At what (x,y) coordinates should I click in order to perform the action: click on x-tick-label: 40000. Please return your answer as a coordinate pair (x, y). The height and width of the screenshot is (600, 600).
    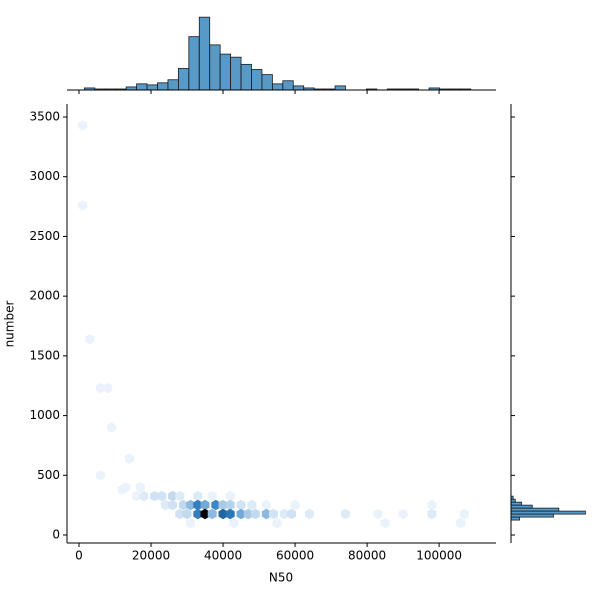
    Looking at the image, I should click on (223, 556).